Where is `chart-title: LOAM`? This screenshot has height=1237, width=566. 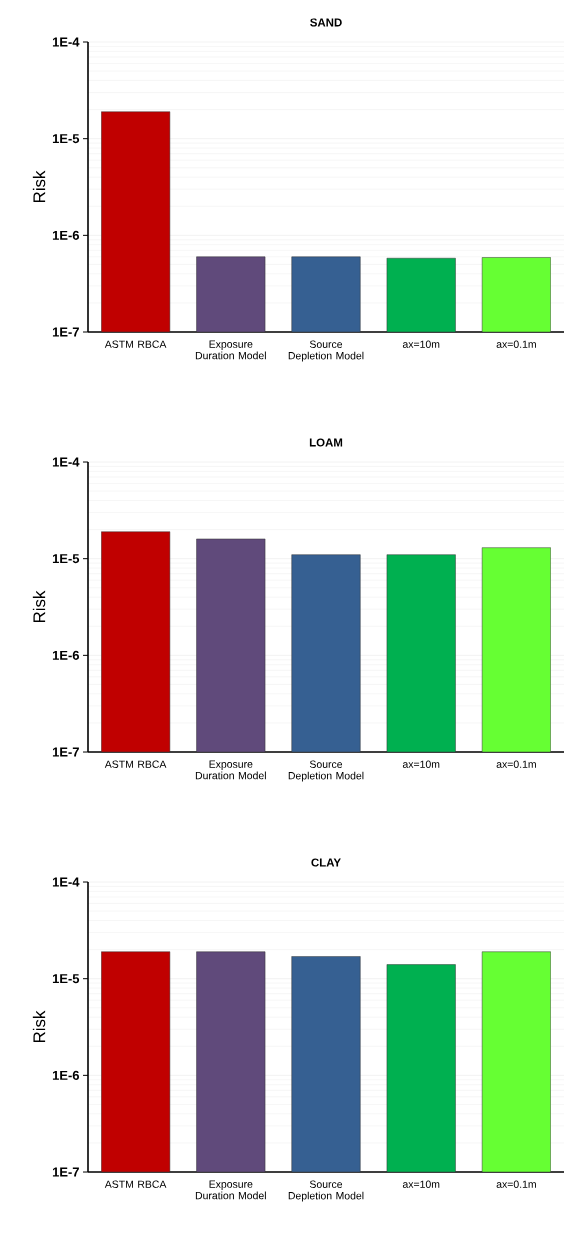 chart-title: LOAM is located at coordinates (326, 442).